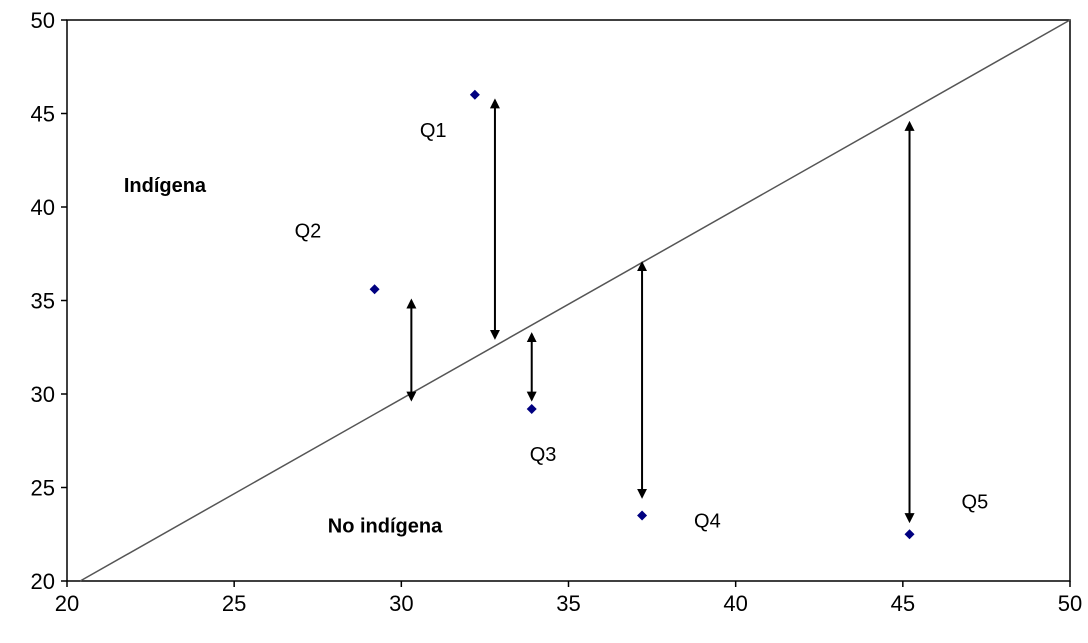  Describe the element at coordinates (385, 526) in the screenshot. I see `region-label: No indígena` at that location.